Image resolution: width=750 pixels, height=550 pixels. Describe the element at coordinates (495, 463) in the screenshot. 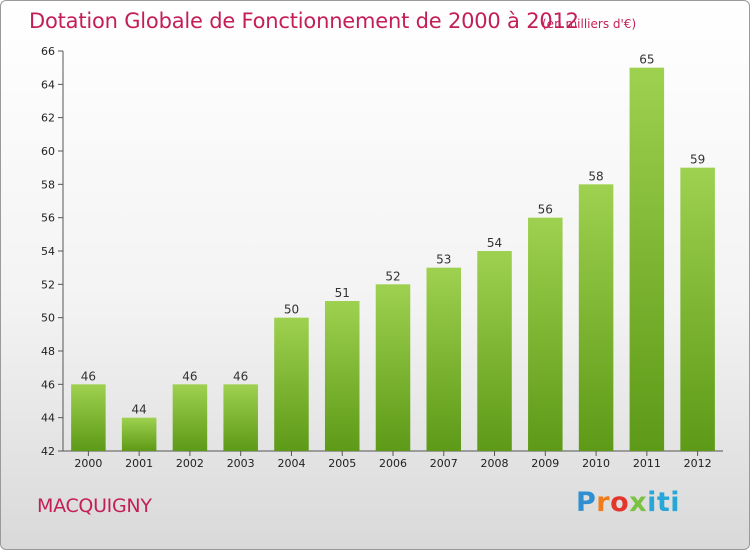

I see `x-tick-label: 2008` at that location.